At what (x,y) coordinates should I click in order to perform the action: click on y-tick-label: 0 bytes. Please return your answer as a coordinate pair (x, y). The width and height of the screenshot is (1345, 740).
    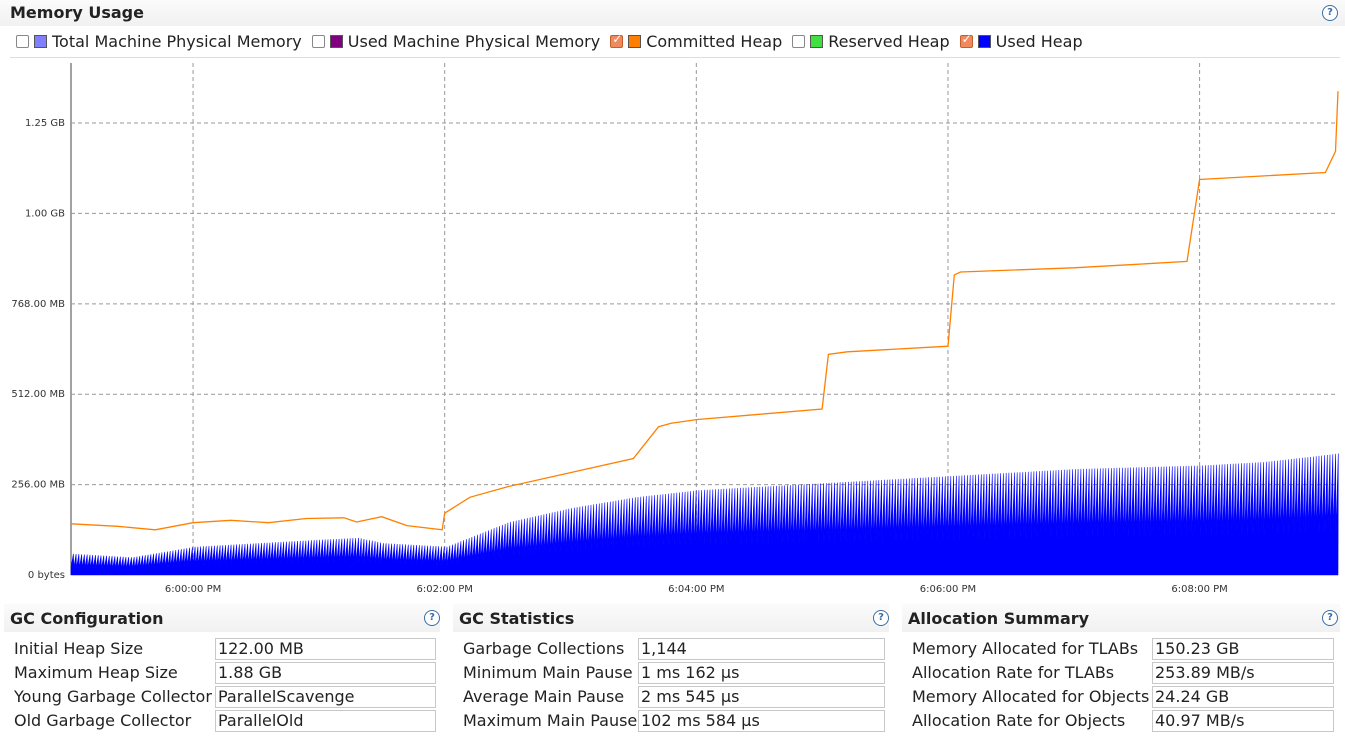
    Looking at the image, I should click on (46, 575).